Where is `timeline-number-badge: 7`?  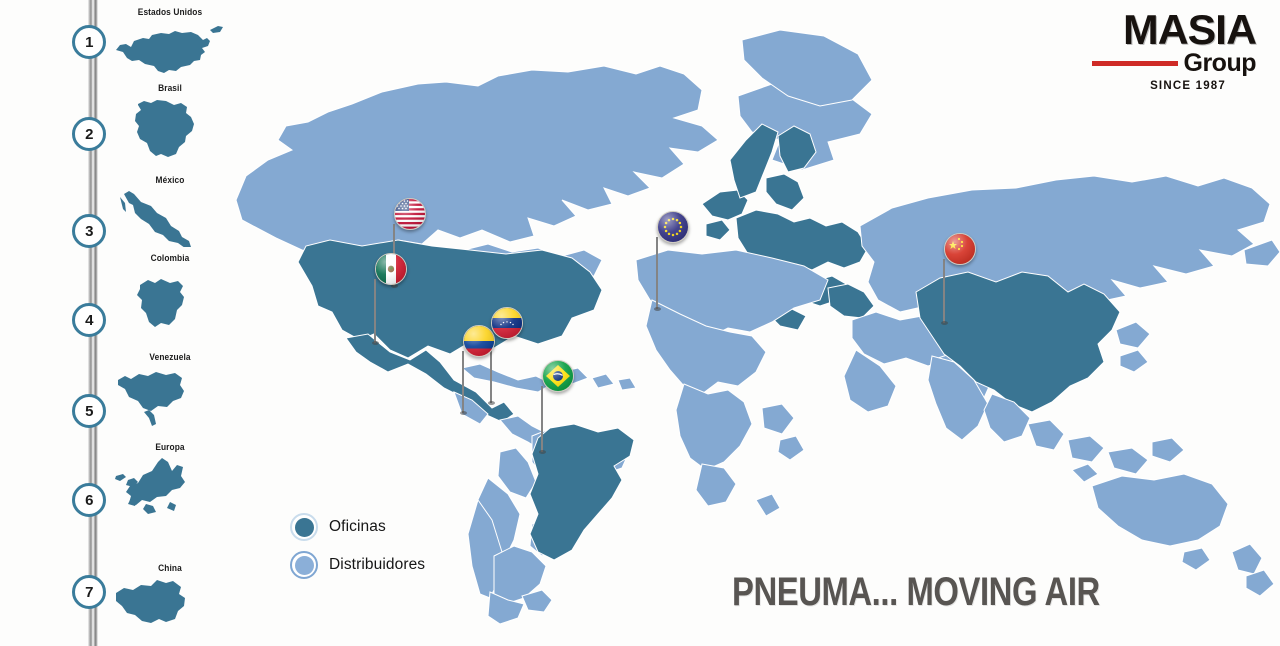 timeline-number-badge: 7 is located at coordinates (89, 592).